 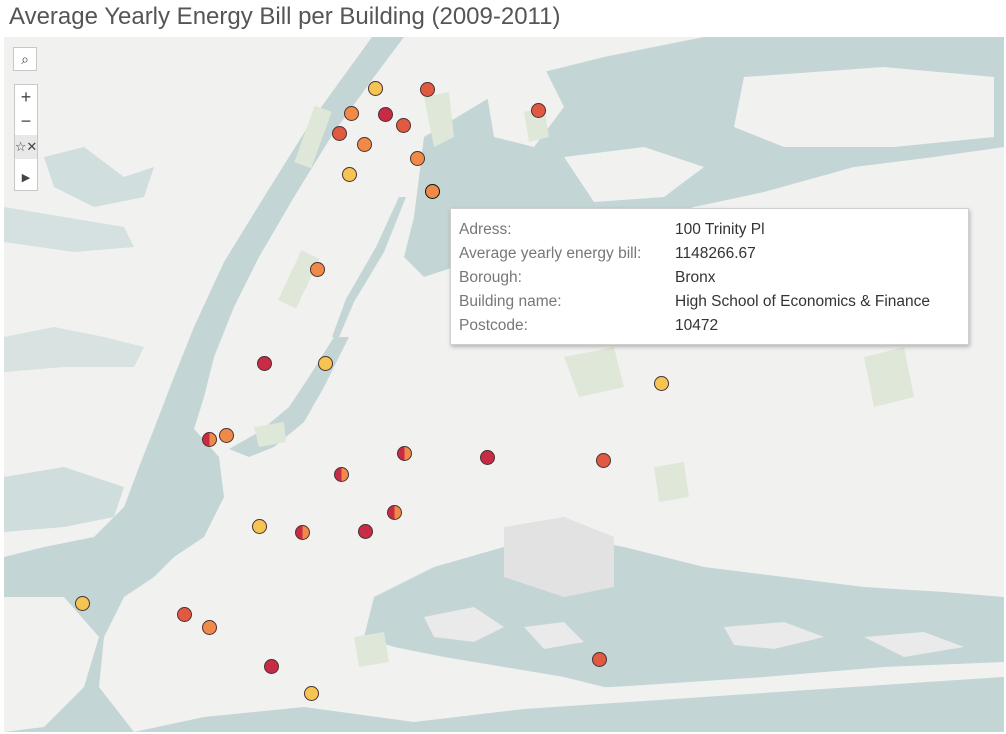 What do you see at coordinates (715, 253) in the screenshot?
I see `tooltip-value: 1148266.67` at bounding box center [715, 253].